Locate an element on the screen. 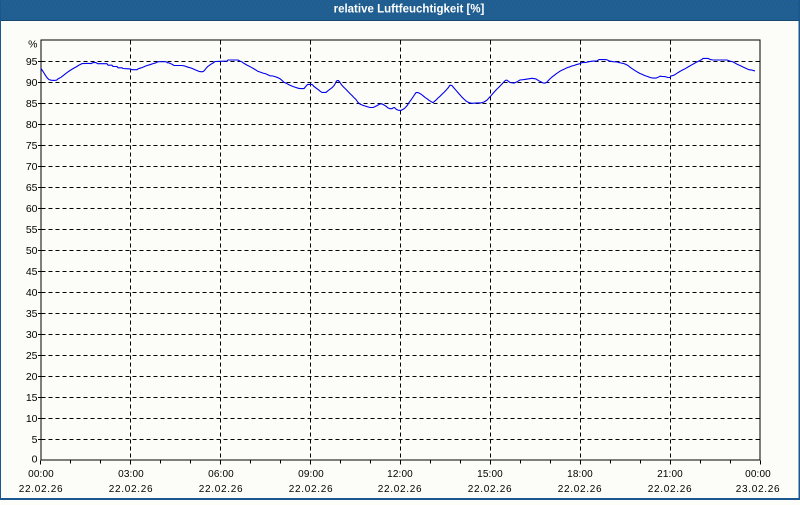  svg-text: 0 is located at coordinates (35, 460).